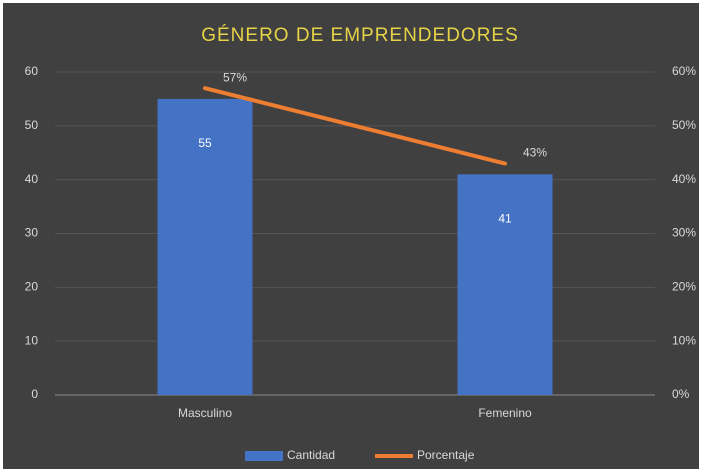 The image size is (702, 476). Describe the element at coordinates (34, 394) in the screenshot. I see `y-tick-label: 0` at that location.